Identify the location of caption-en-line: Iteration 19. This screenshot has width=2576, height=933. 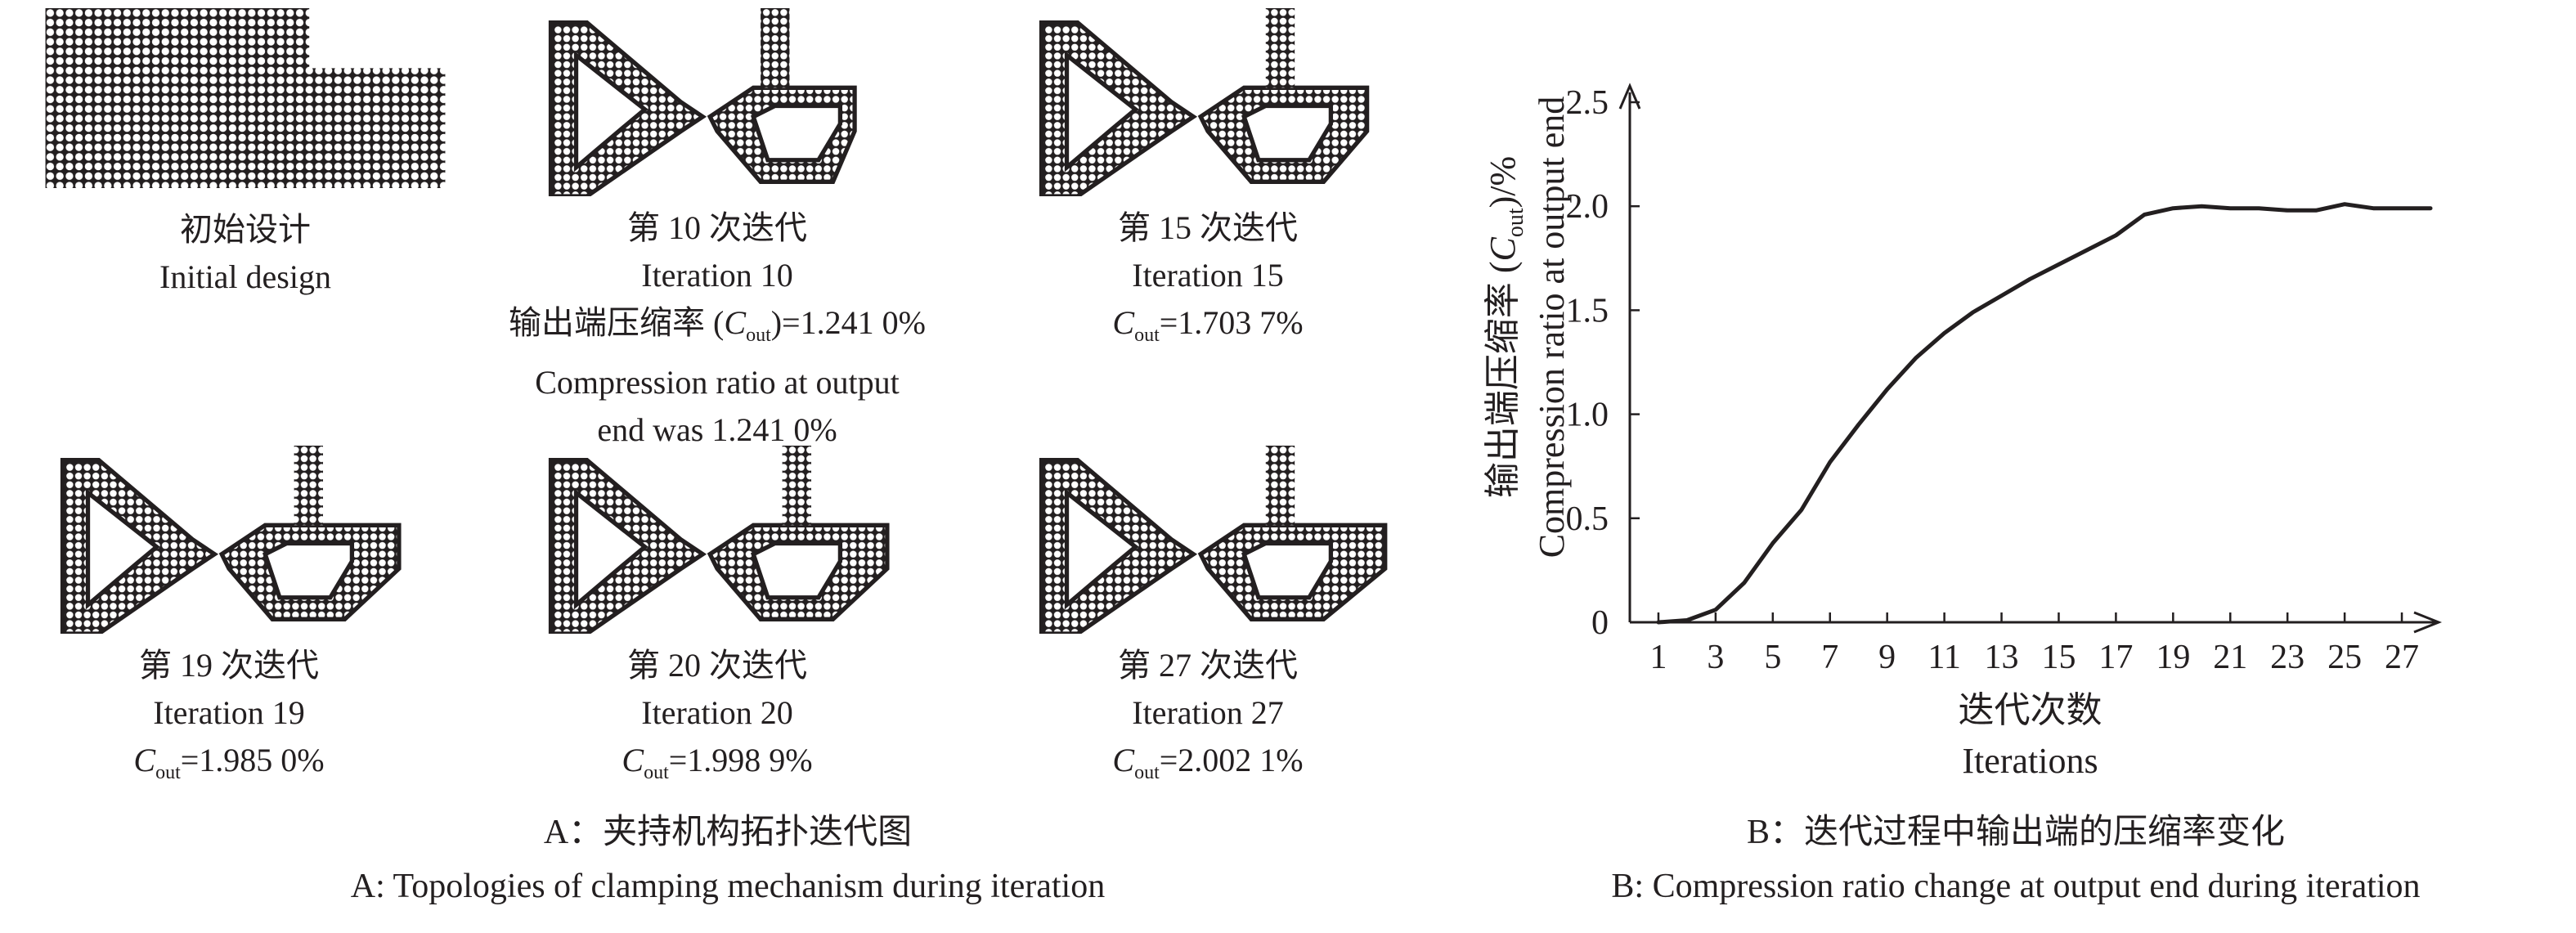
(237, 713).